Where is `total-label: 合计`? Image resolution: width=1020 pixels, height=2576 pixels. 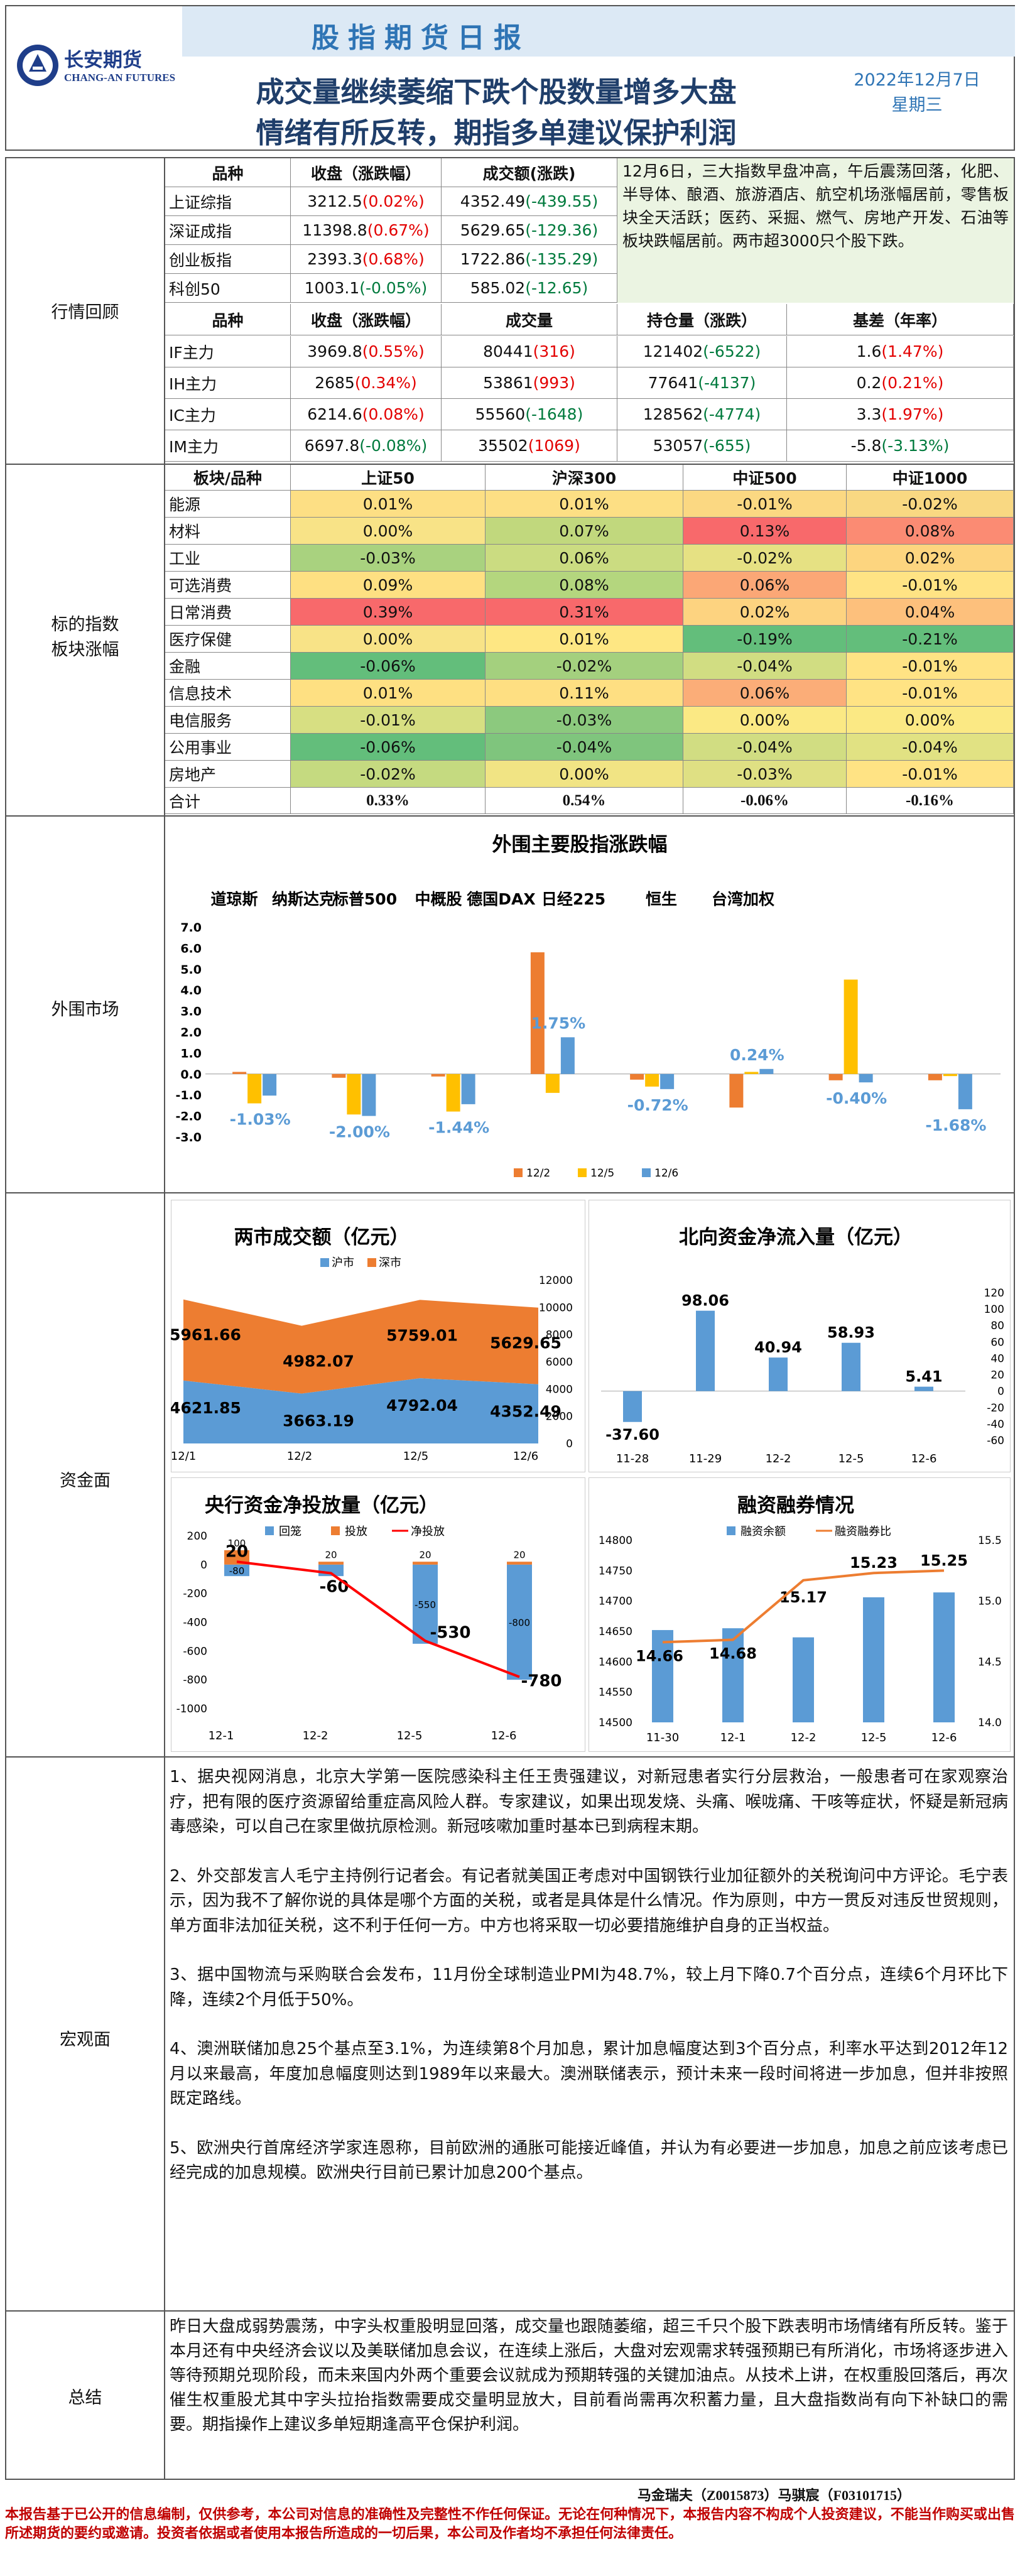
total-label: 合计 is located at coordinates (185, 801).